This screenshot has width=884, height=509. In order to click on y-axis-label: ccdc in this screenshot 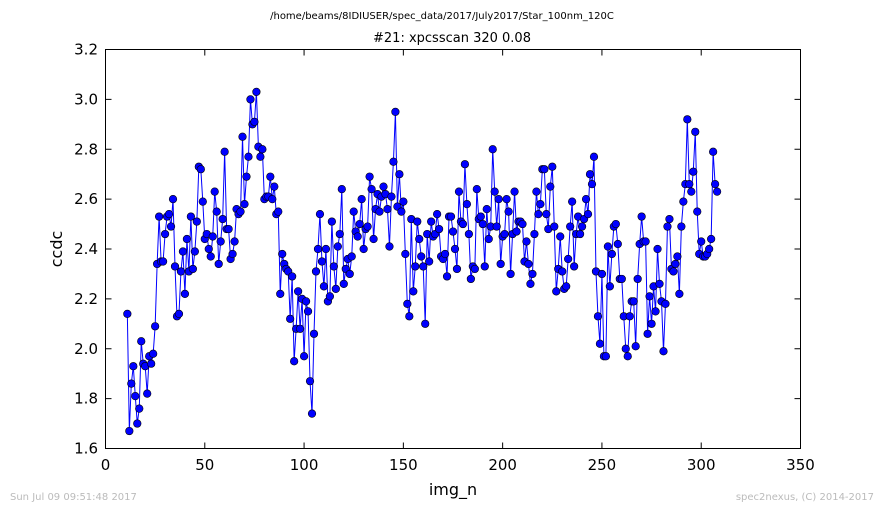, I will do `click(56, 249)`.